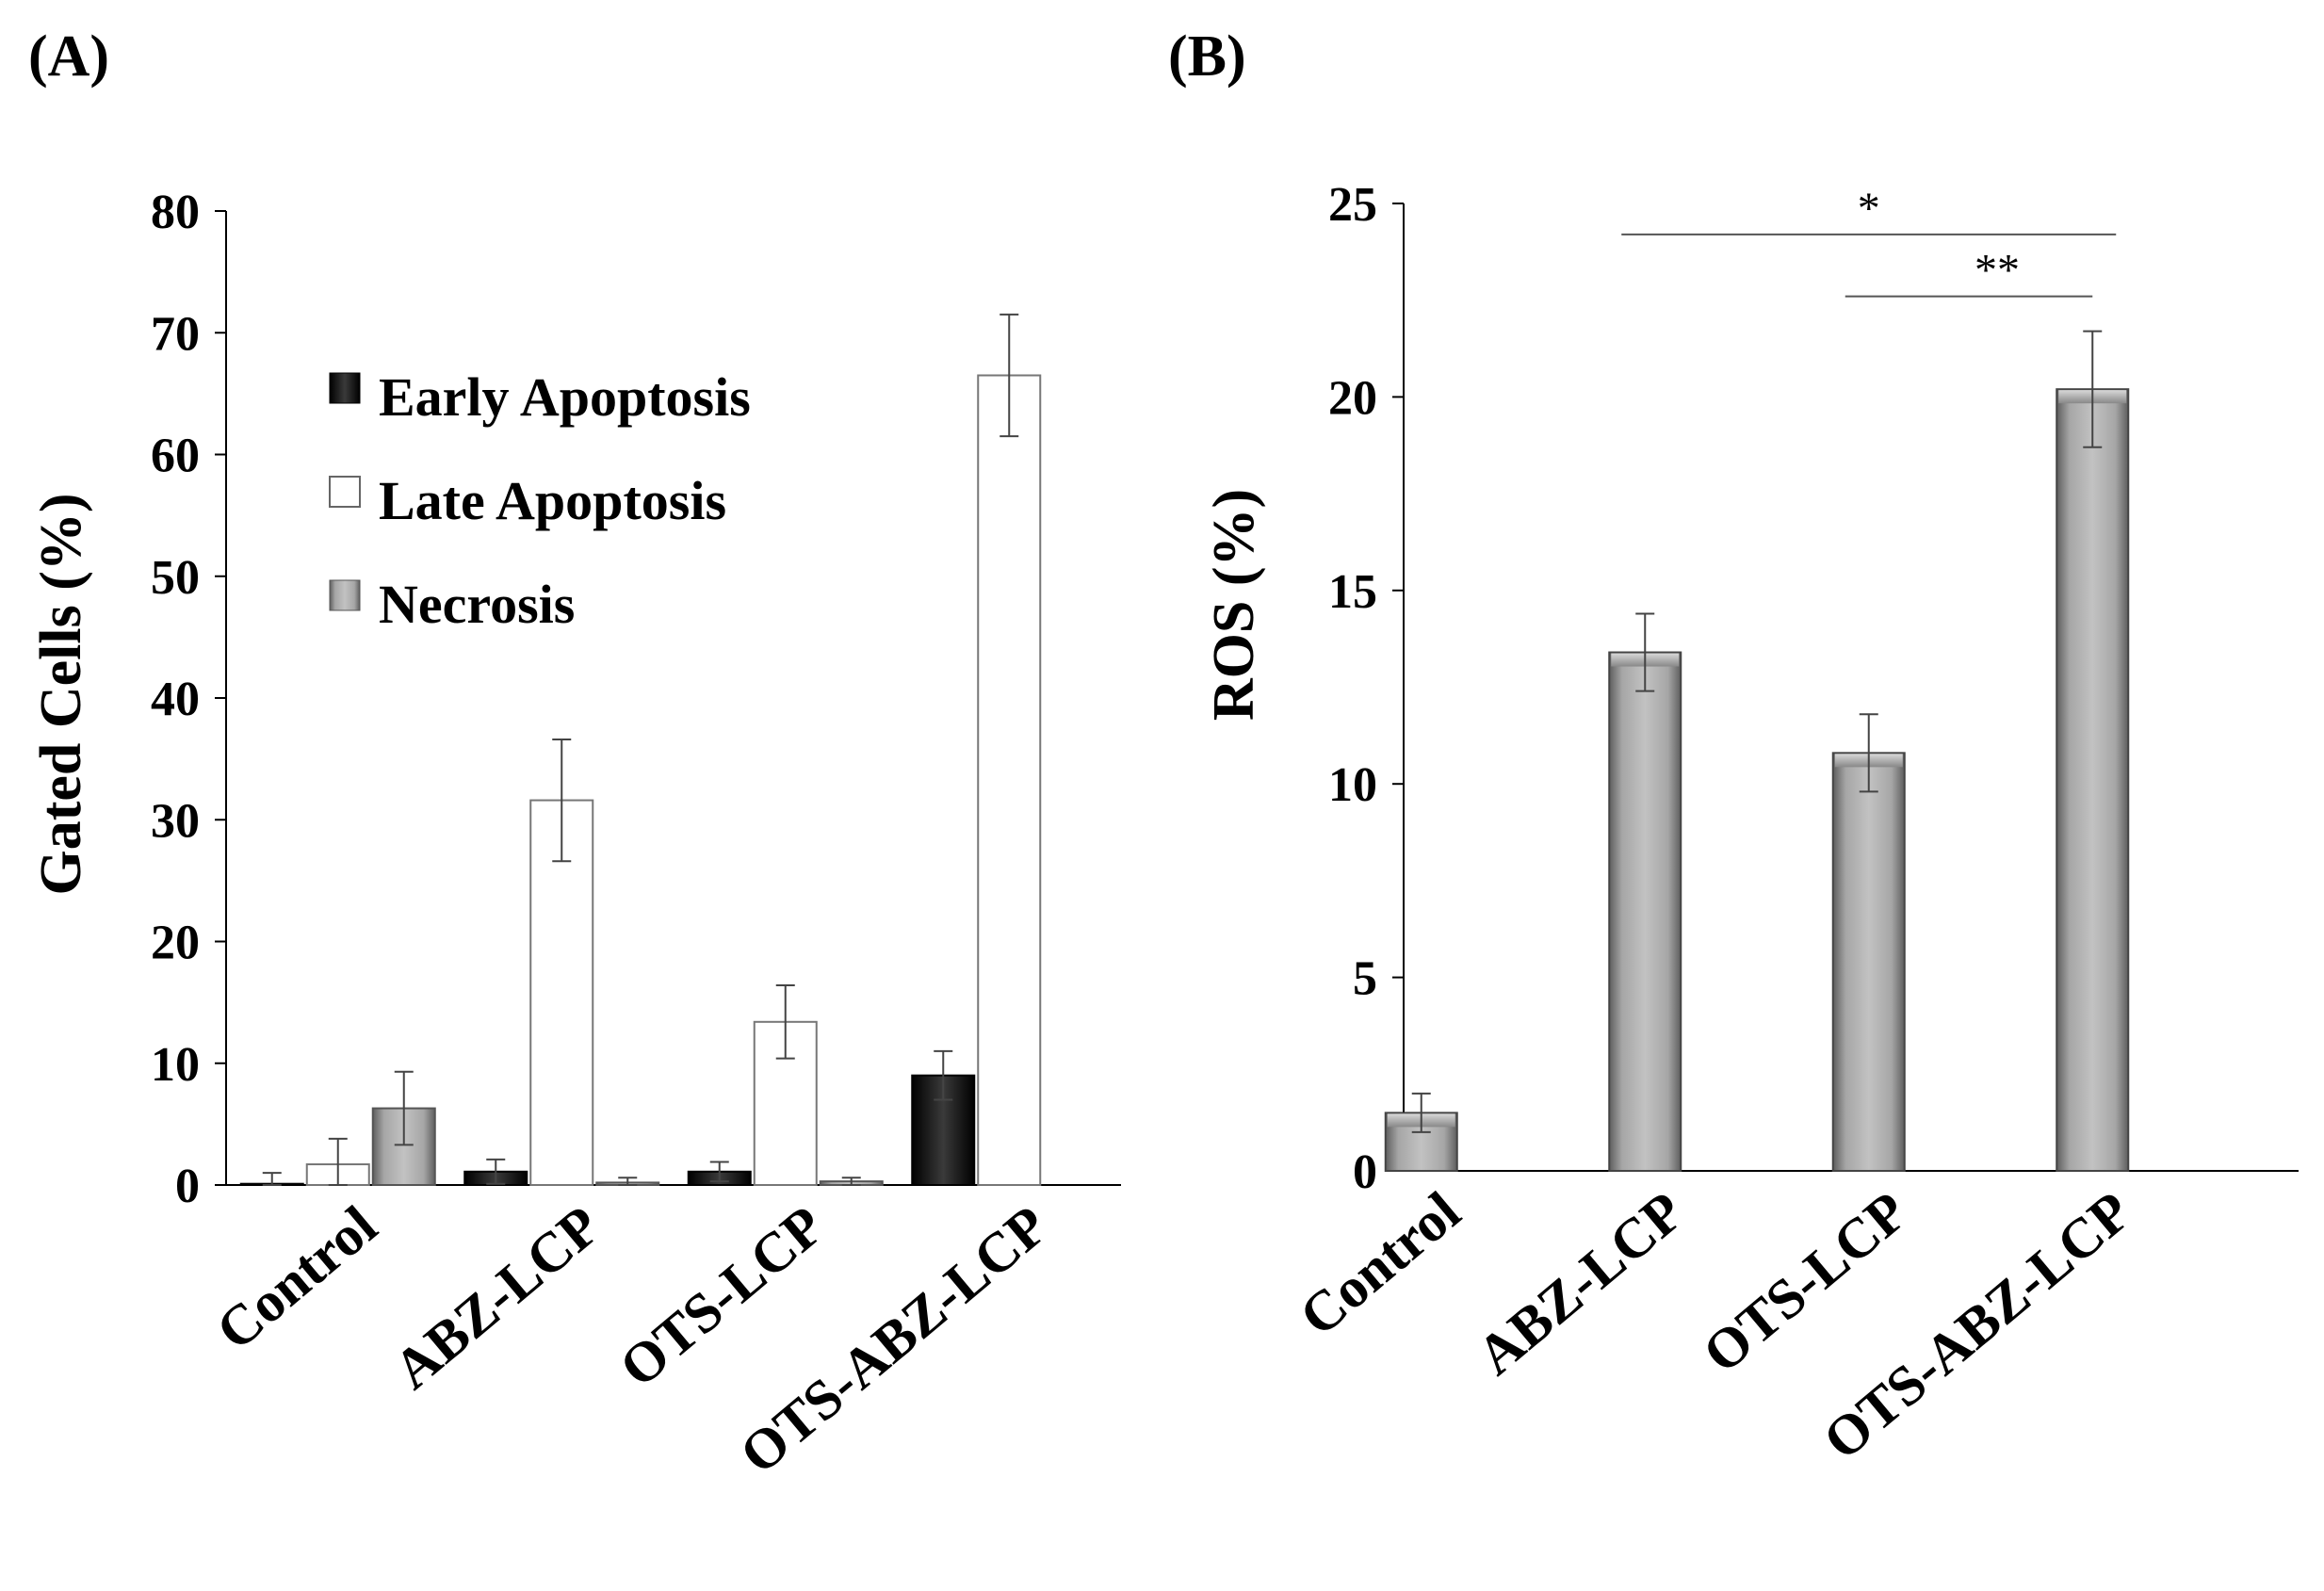  I want to click on legend-swatch-early-apoptosis, so click(345, 388).